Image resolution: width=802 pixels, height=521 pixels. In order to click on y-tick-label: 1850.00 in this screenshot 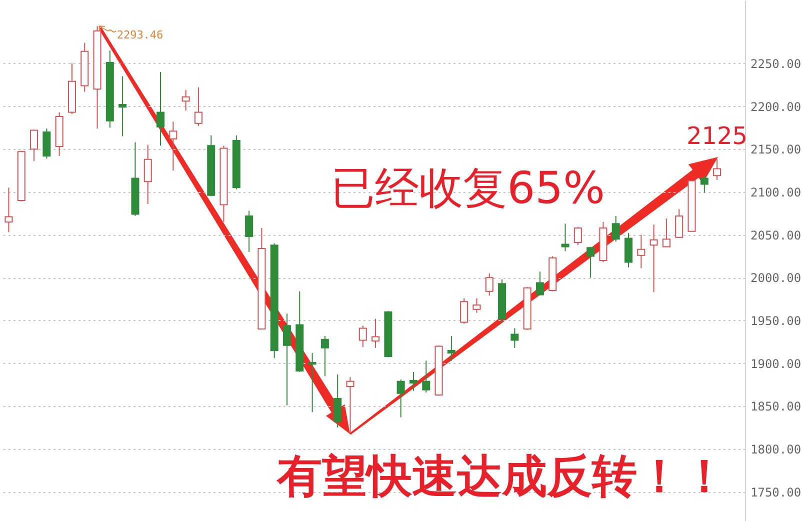, I will do `click(776, 407)`.